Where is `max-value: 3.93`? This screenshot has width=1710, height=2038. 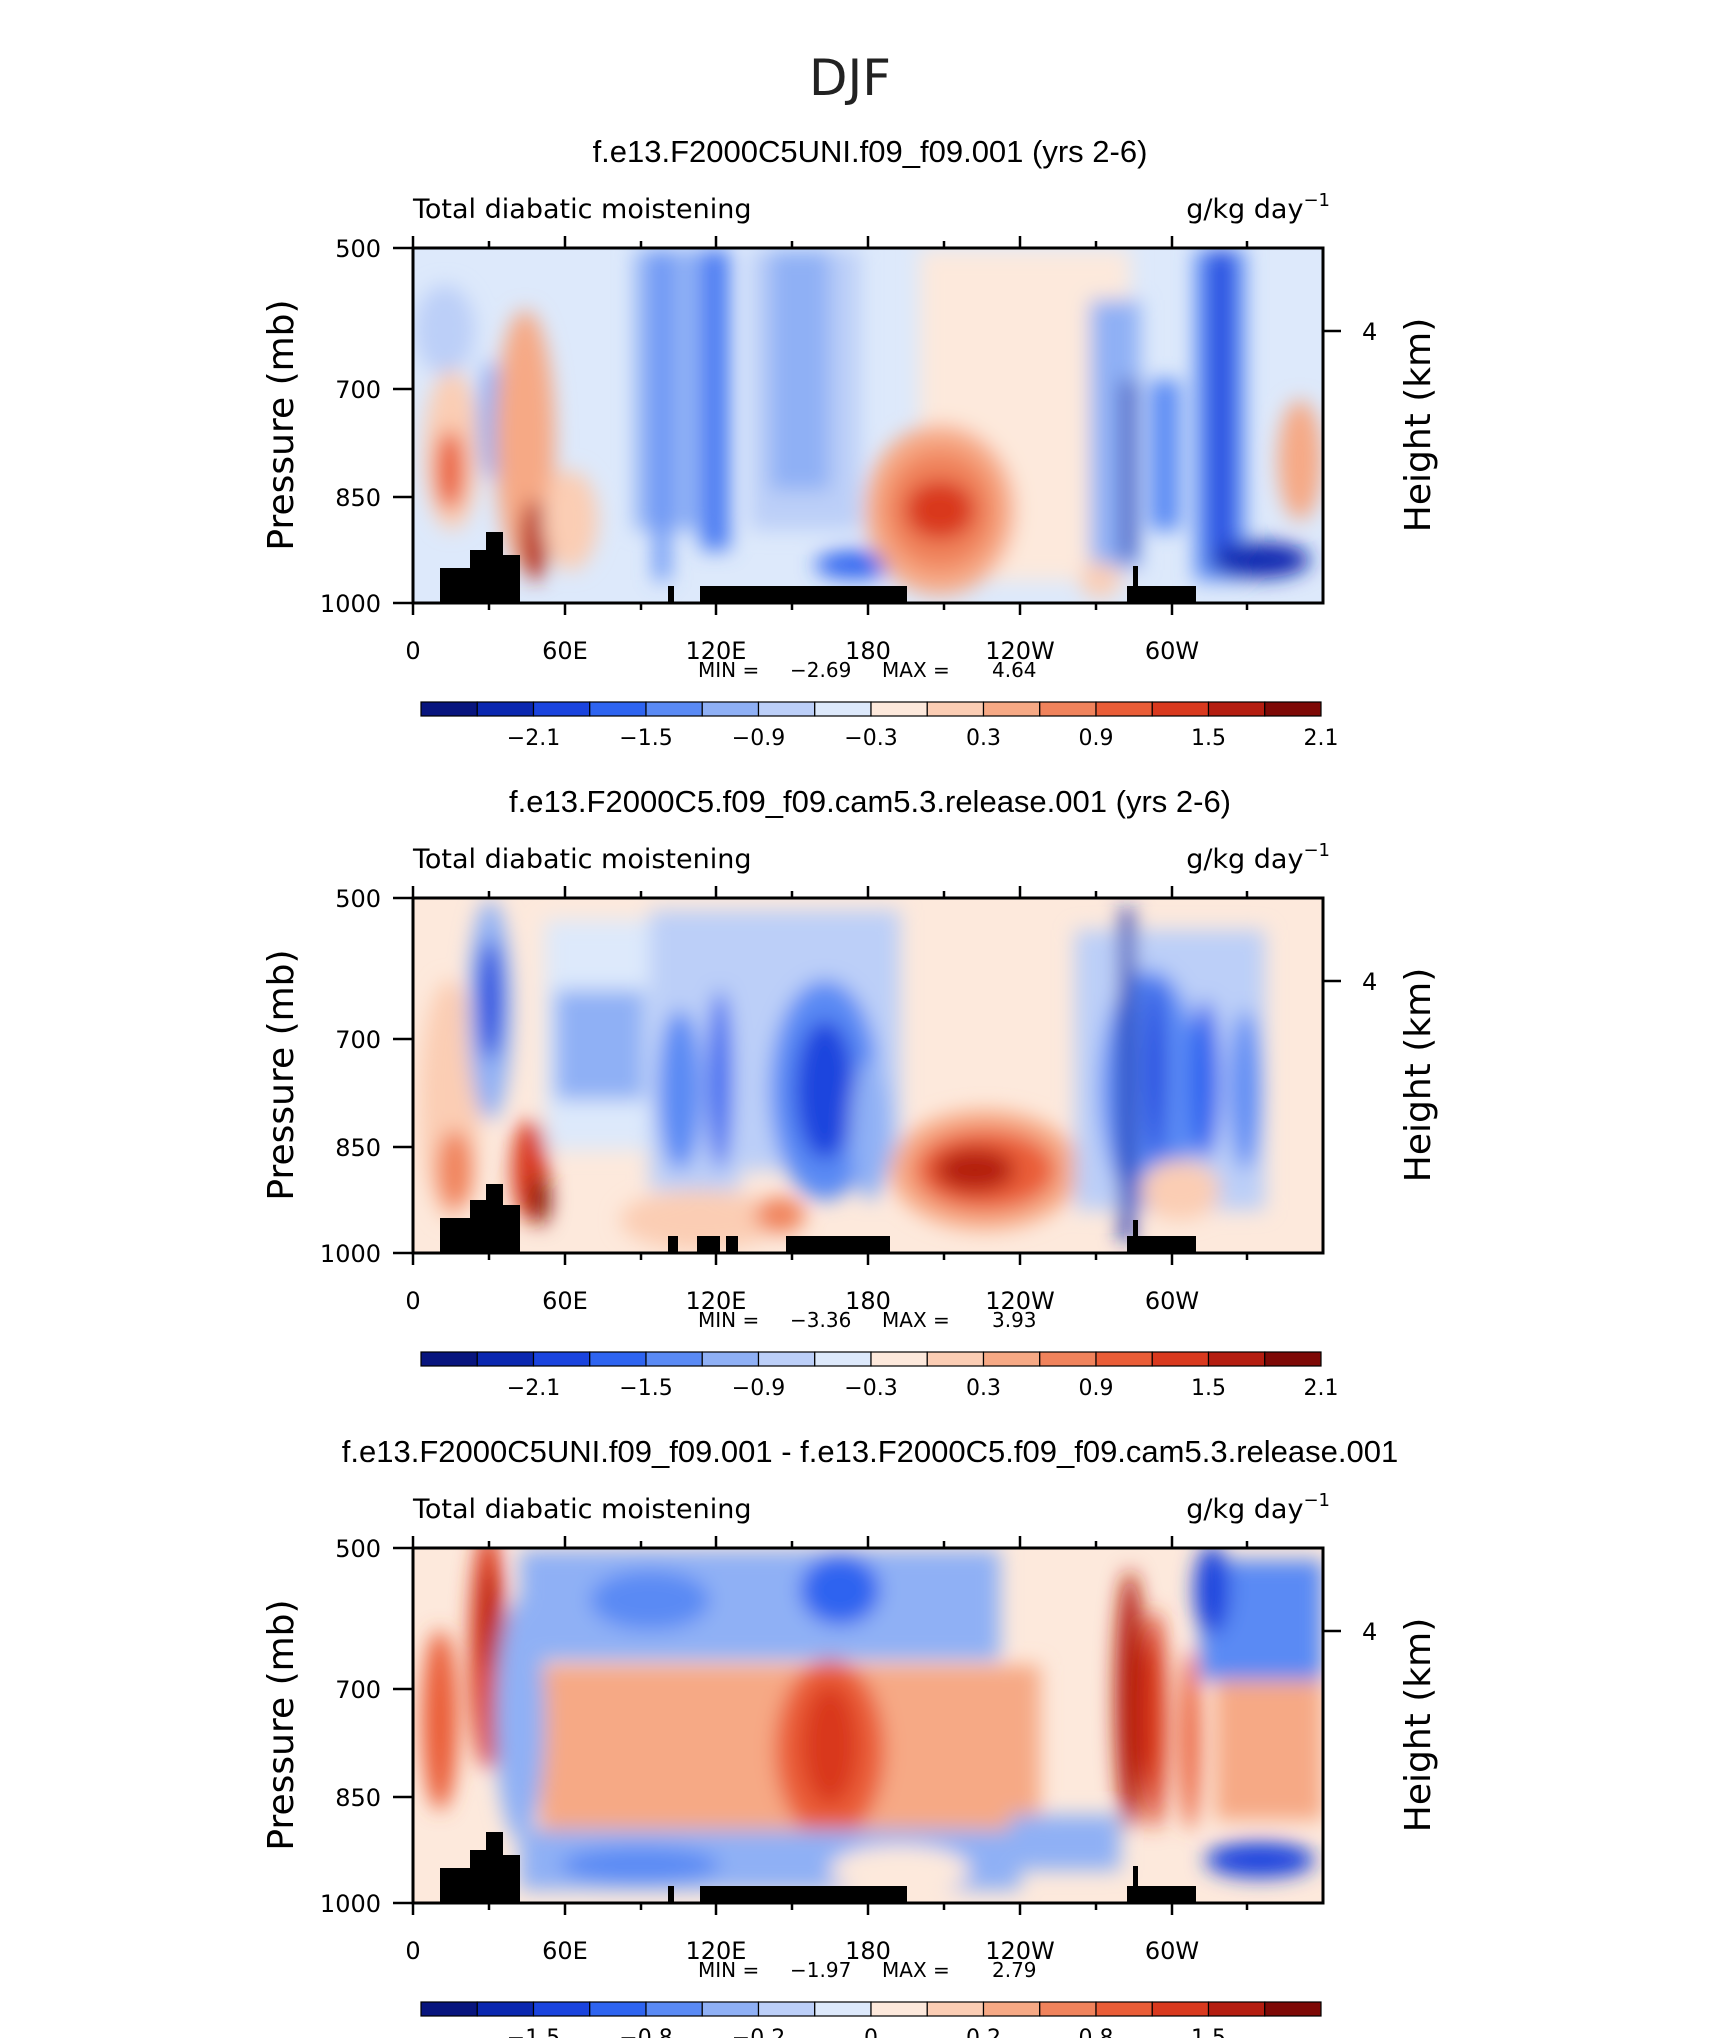
max-value: 3.93 is located at coordinates (1014, 1320).